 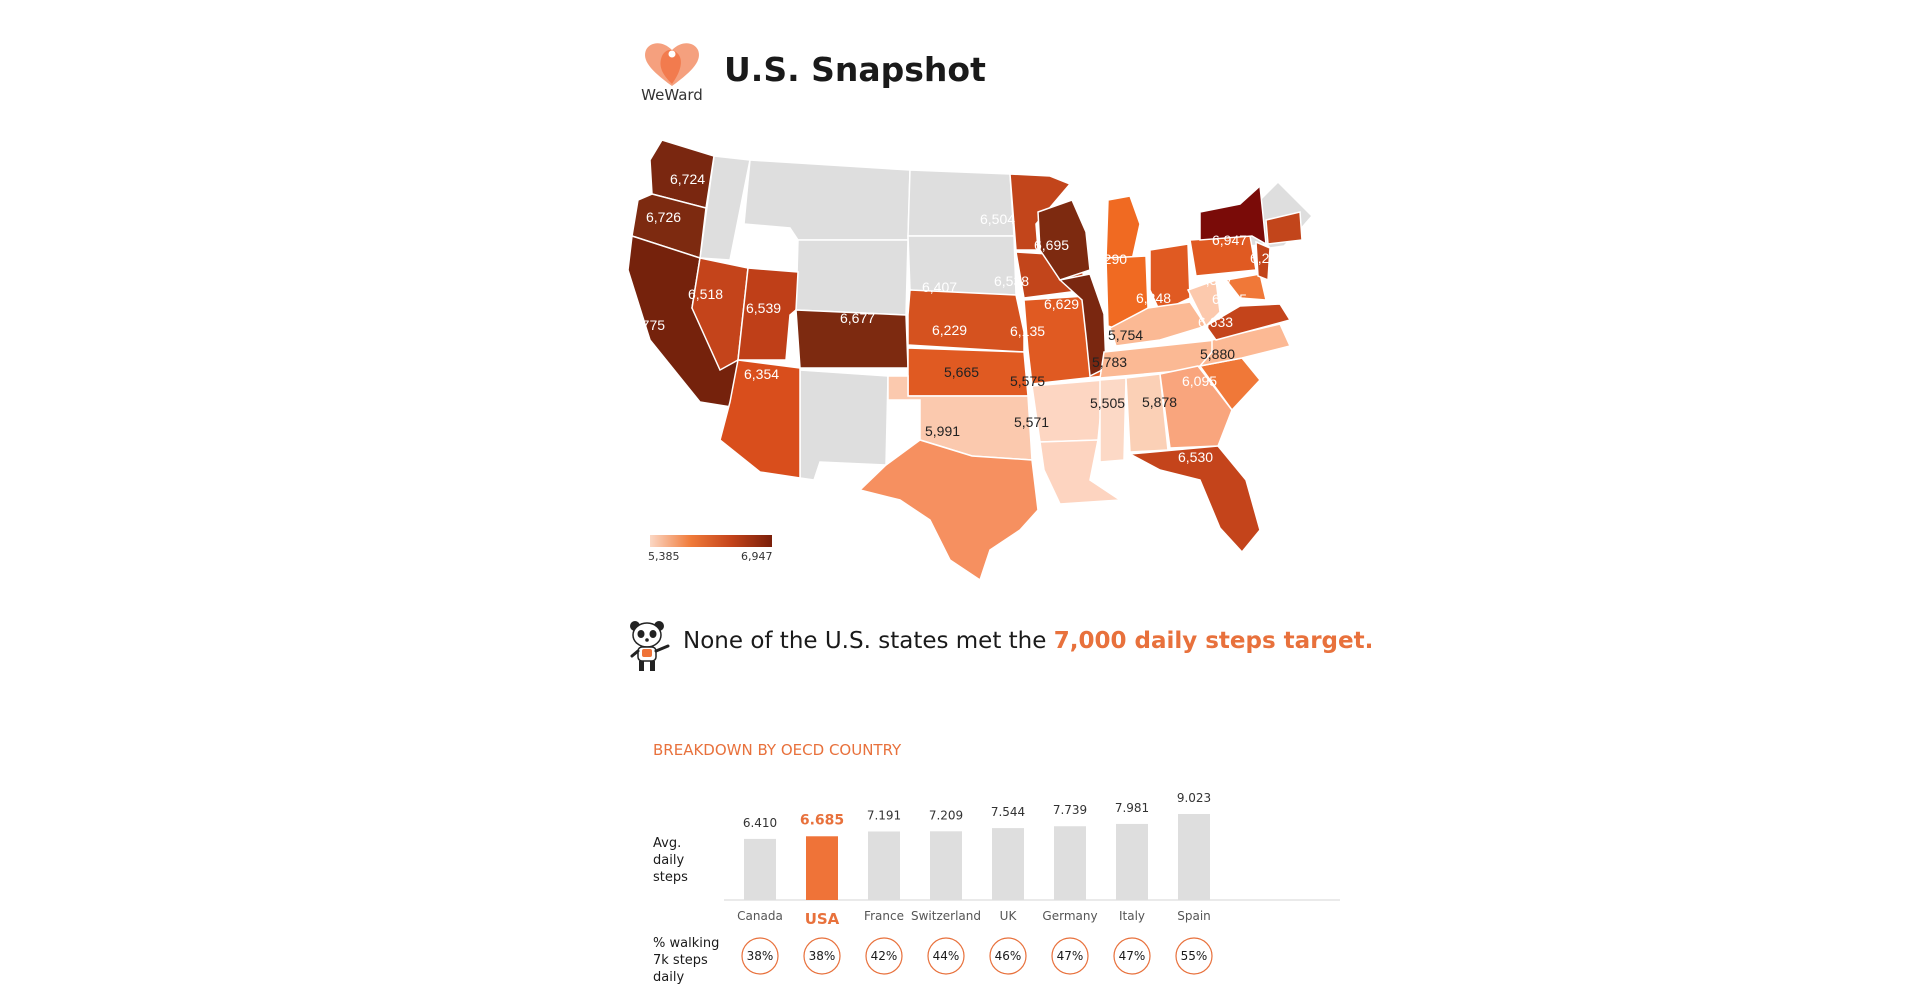 What do you see at coordinates (760, 916) in the screenshot?
I see `category-label: Canada` at bounding box center [760, 916].